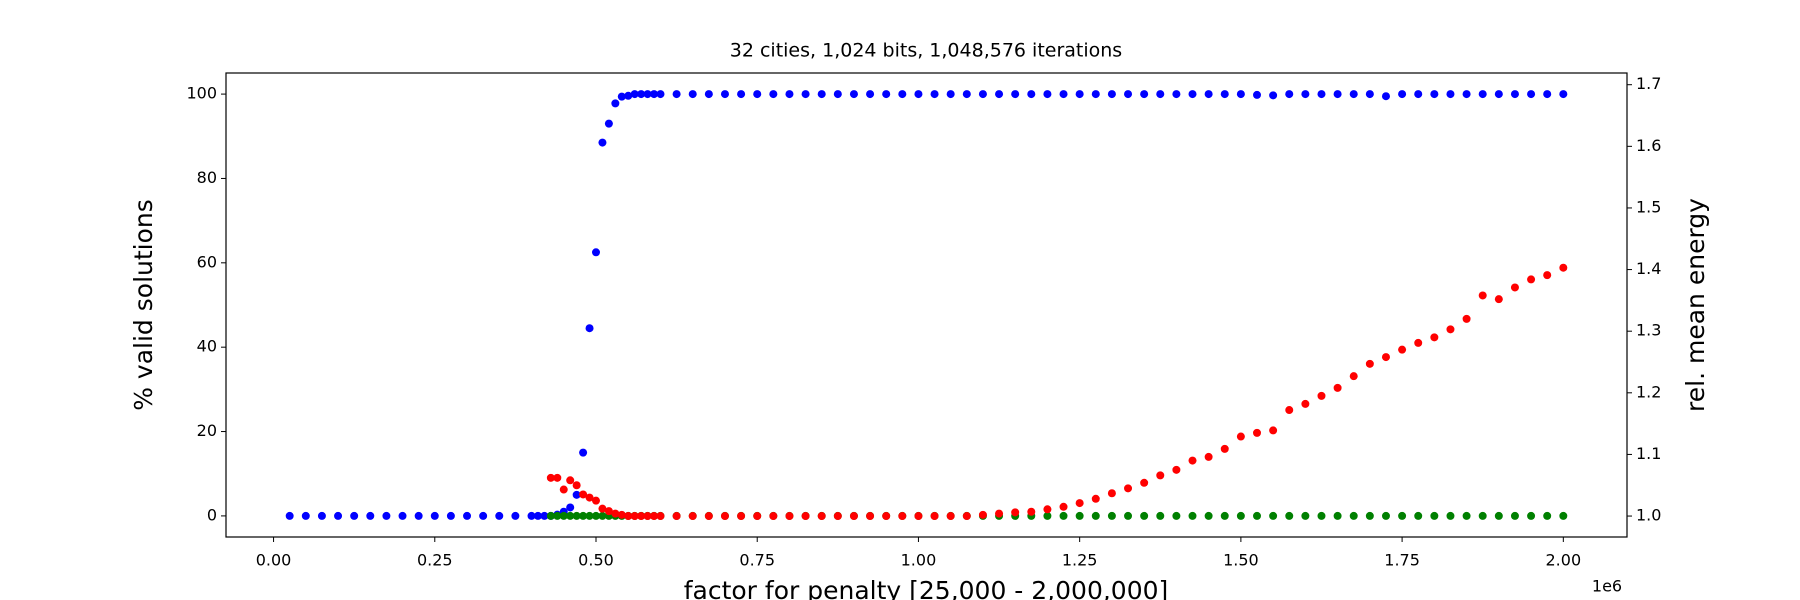  What do you see at coordinates (207, 346) in the screenshot?
I see `y-tick-label: 40` at bounding box center [207, 346].